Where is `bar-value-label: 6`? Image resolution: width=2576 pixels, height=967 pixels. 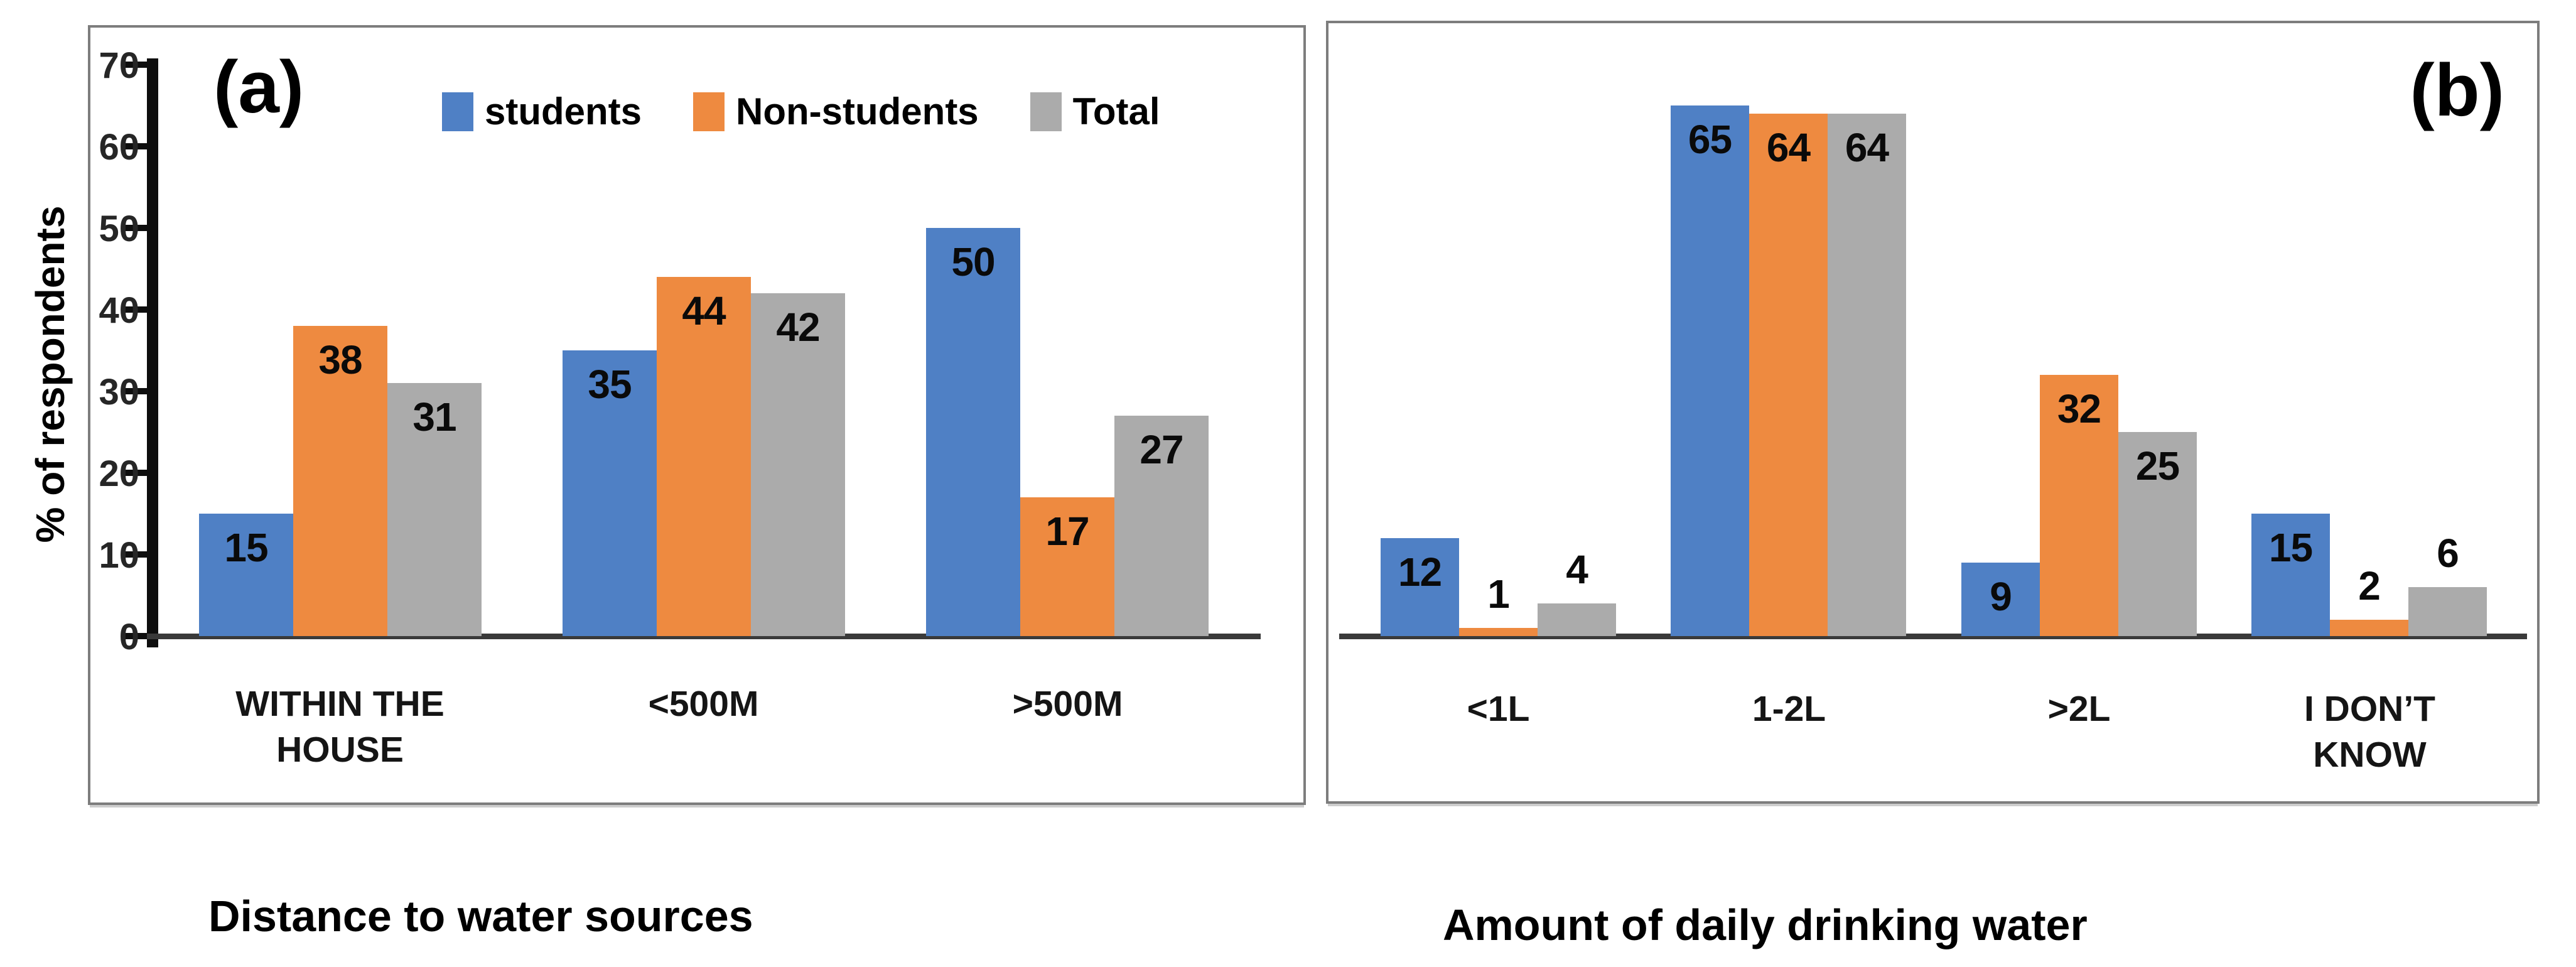
bar-value-label: 6 is located at coordinates (2448, 553).